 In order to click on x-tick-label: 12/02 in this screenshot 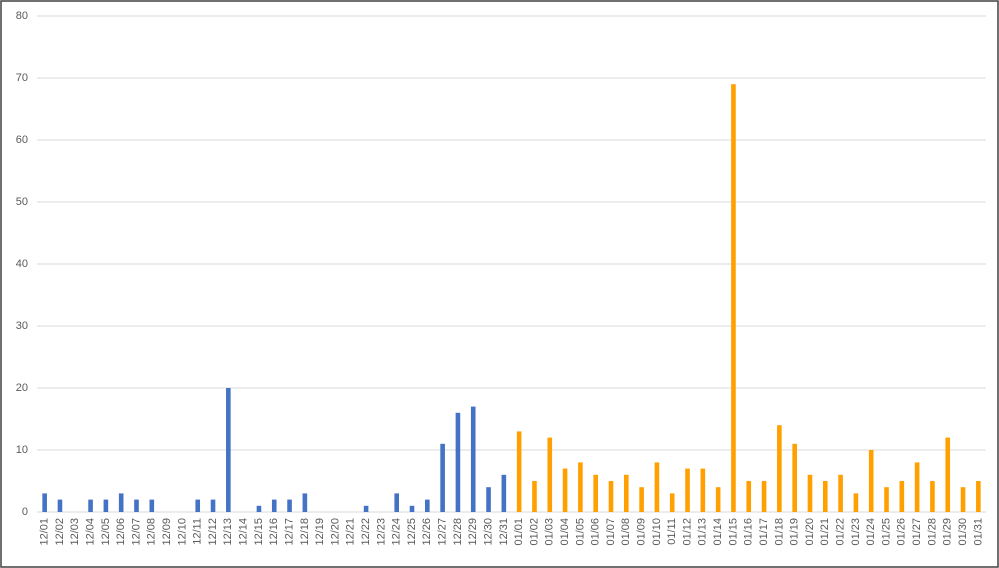, I will do `click(60, 532)`.